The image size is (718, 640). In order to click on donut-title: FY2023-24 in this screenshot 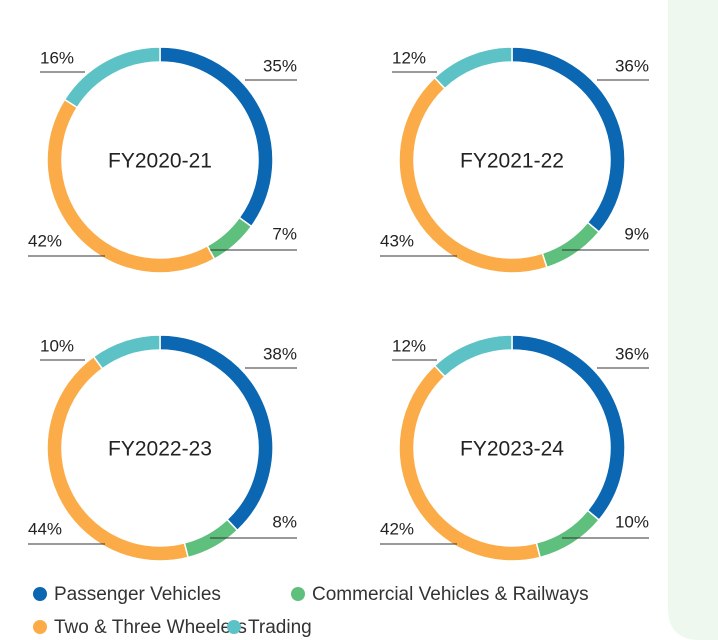, I will do `click(512, 449)`.